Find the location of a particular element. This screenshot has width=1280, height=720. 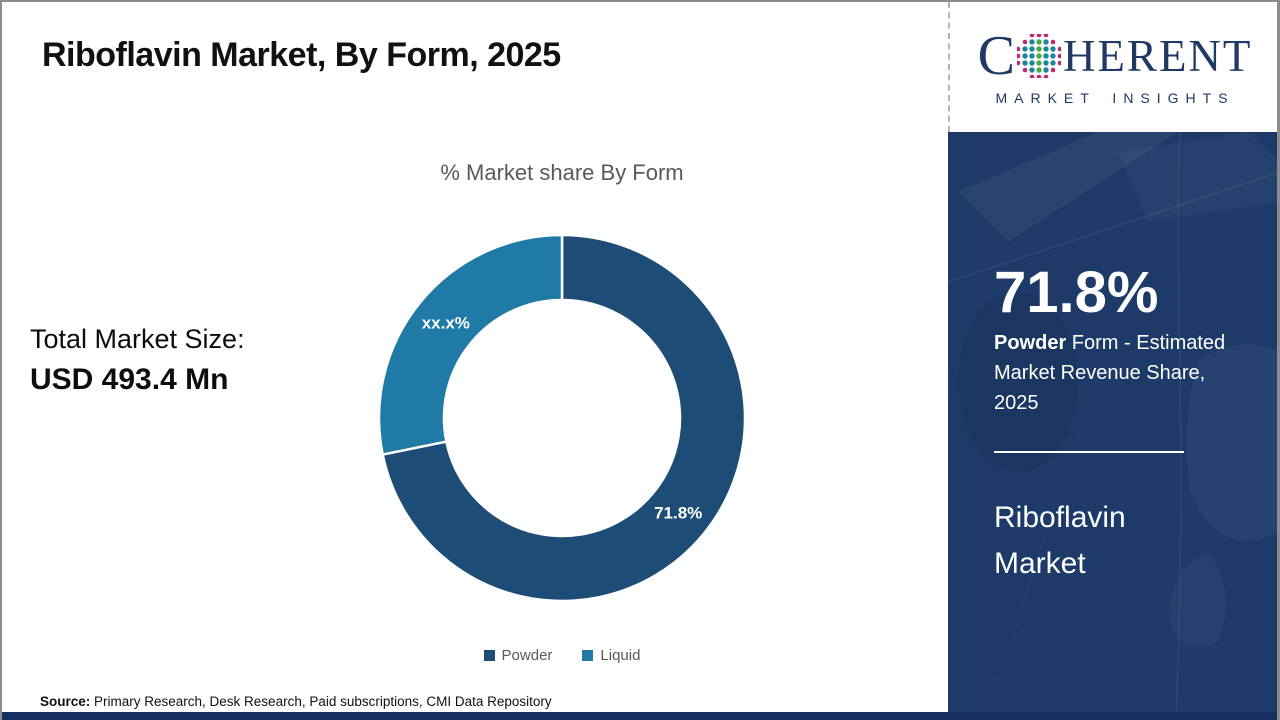

donut-slice-powder is located at coordinates (564, 418).